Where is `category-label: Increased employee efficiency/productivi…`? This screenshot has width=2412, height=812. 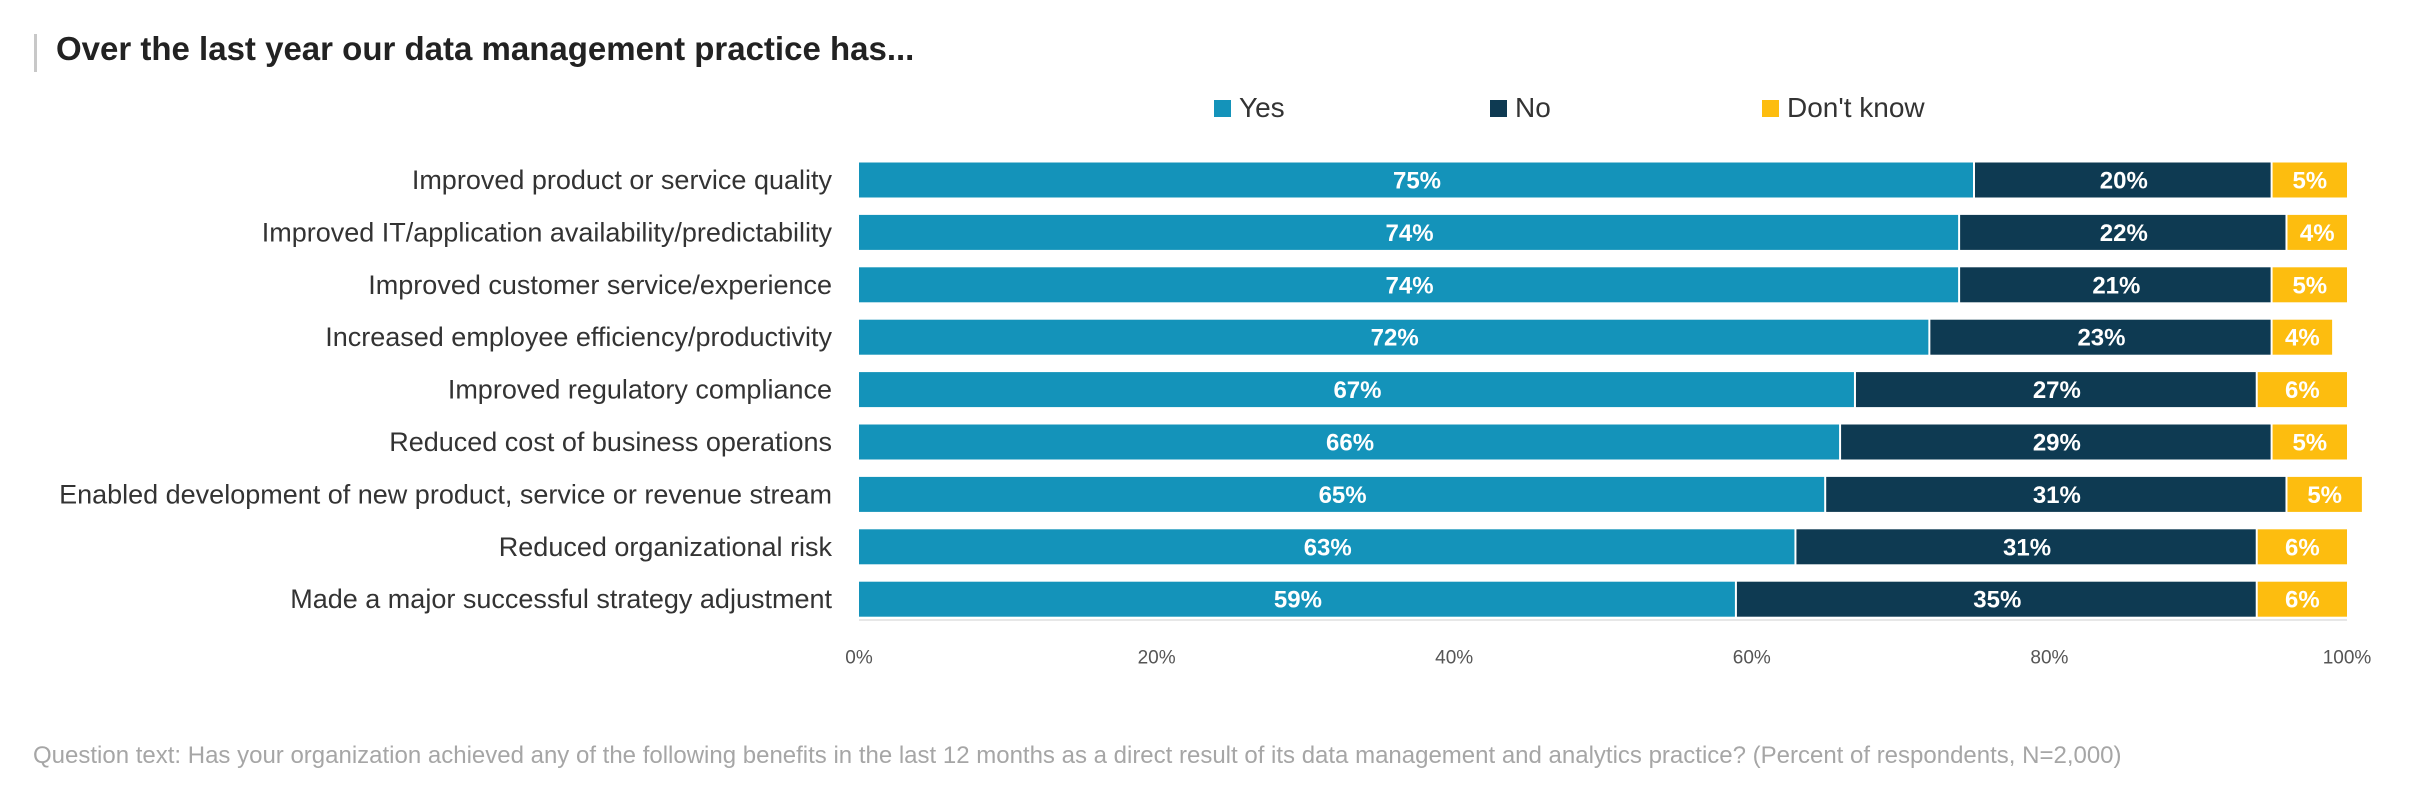
category-label: Increased employee efficiency/productivi… is located at coordinates (578, 337).